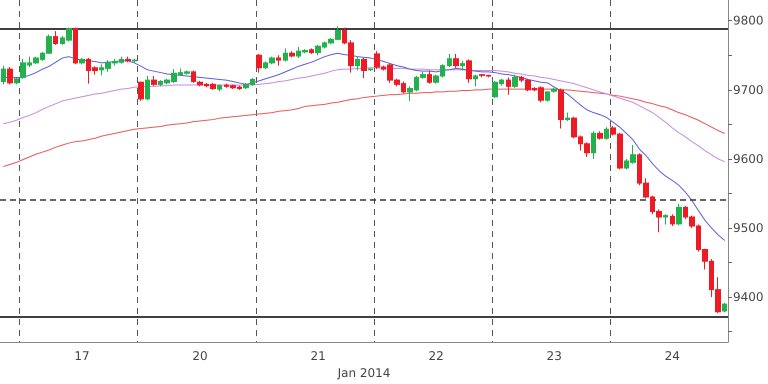 This screenshot has width=768, height=384. Describe the element at coordinates (554, 356) in the screenshot. I see `x-tick-label: 23` at that location.